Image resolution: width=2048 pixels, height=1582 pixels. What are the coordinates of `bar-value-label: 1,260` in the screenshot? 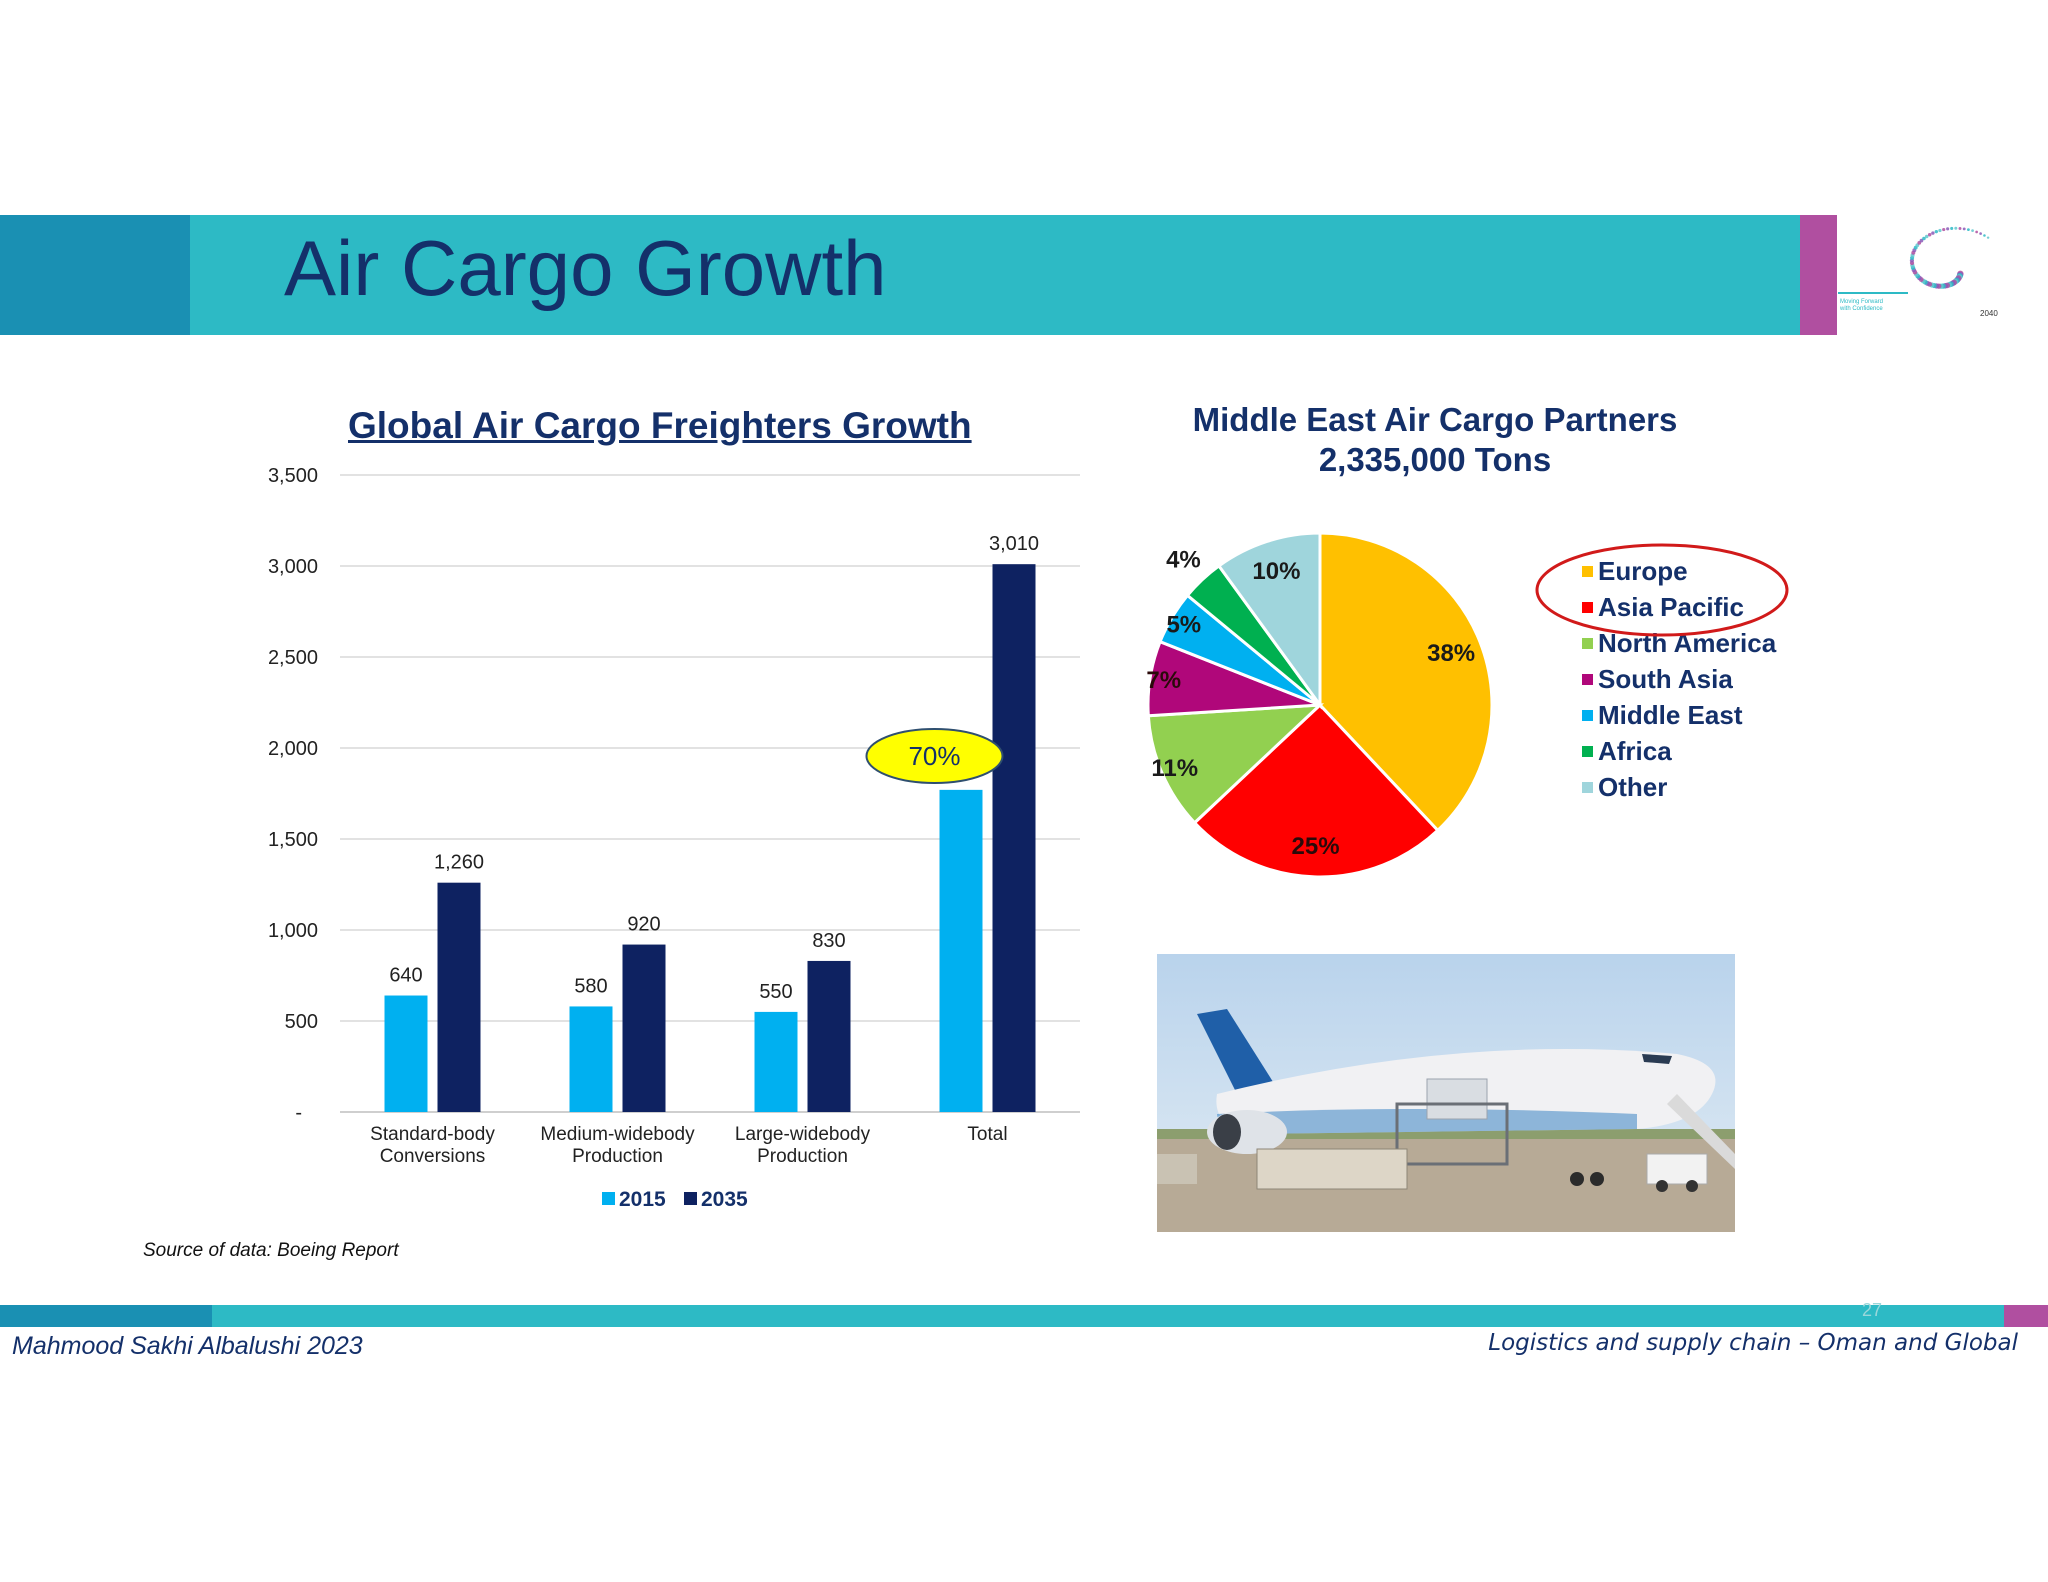 It's located at (459, 863).